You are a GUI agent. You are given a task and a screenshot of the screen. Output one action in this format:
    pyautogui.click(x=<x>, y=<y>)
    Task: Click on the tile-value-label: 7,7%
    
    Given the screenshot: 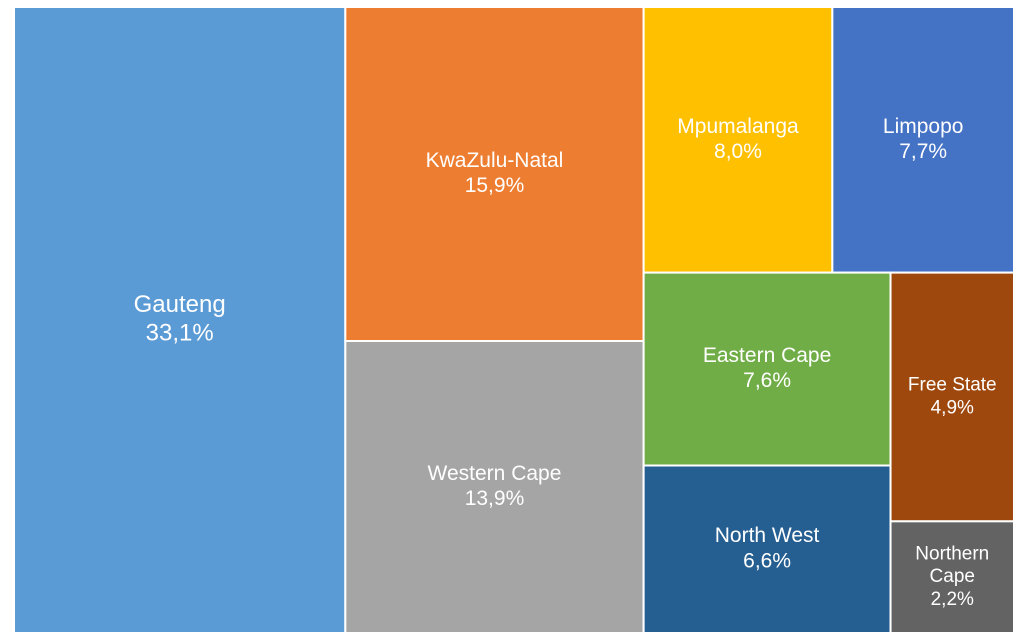 What is the action you would take?
    pyautogui.click(x=923, y=151)
    